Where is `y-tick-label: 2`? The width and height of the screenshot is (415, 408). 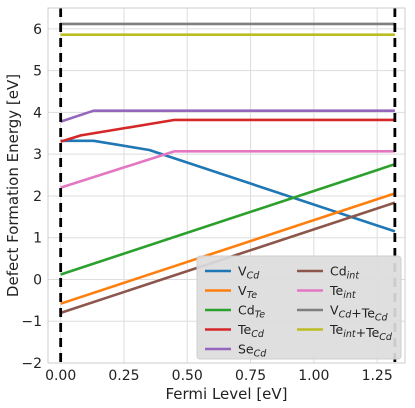 y-tick-label: 2 is located at coordinates (37, 197).